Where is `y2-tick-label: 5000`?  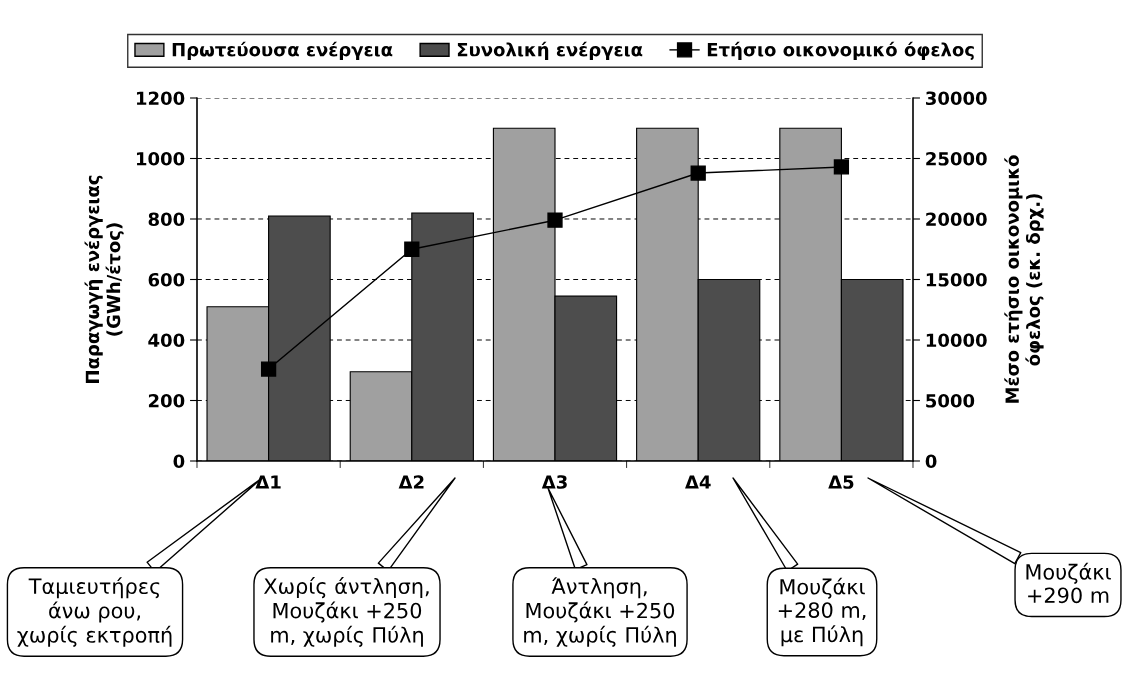
y2-tick-label: 5000 is located at coordinates (950, 400).